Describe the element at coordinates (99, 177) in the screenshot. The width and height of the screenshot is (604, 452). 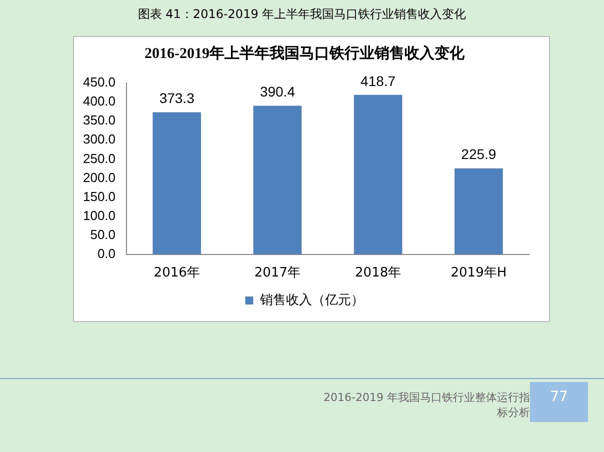
I see `y-tick-label: 200.0` at that location.